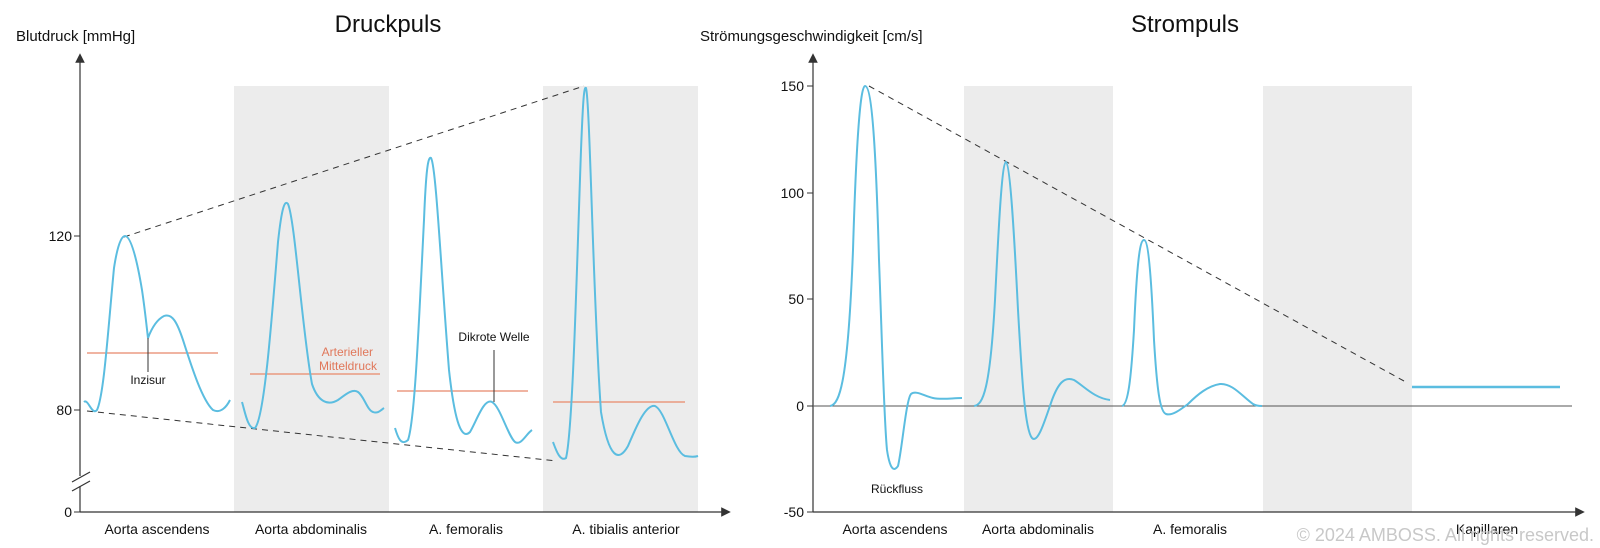  I want to click on band-aorta-abdominalis-right, so click(1038, 299).